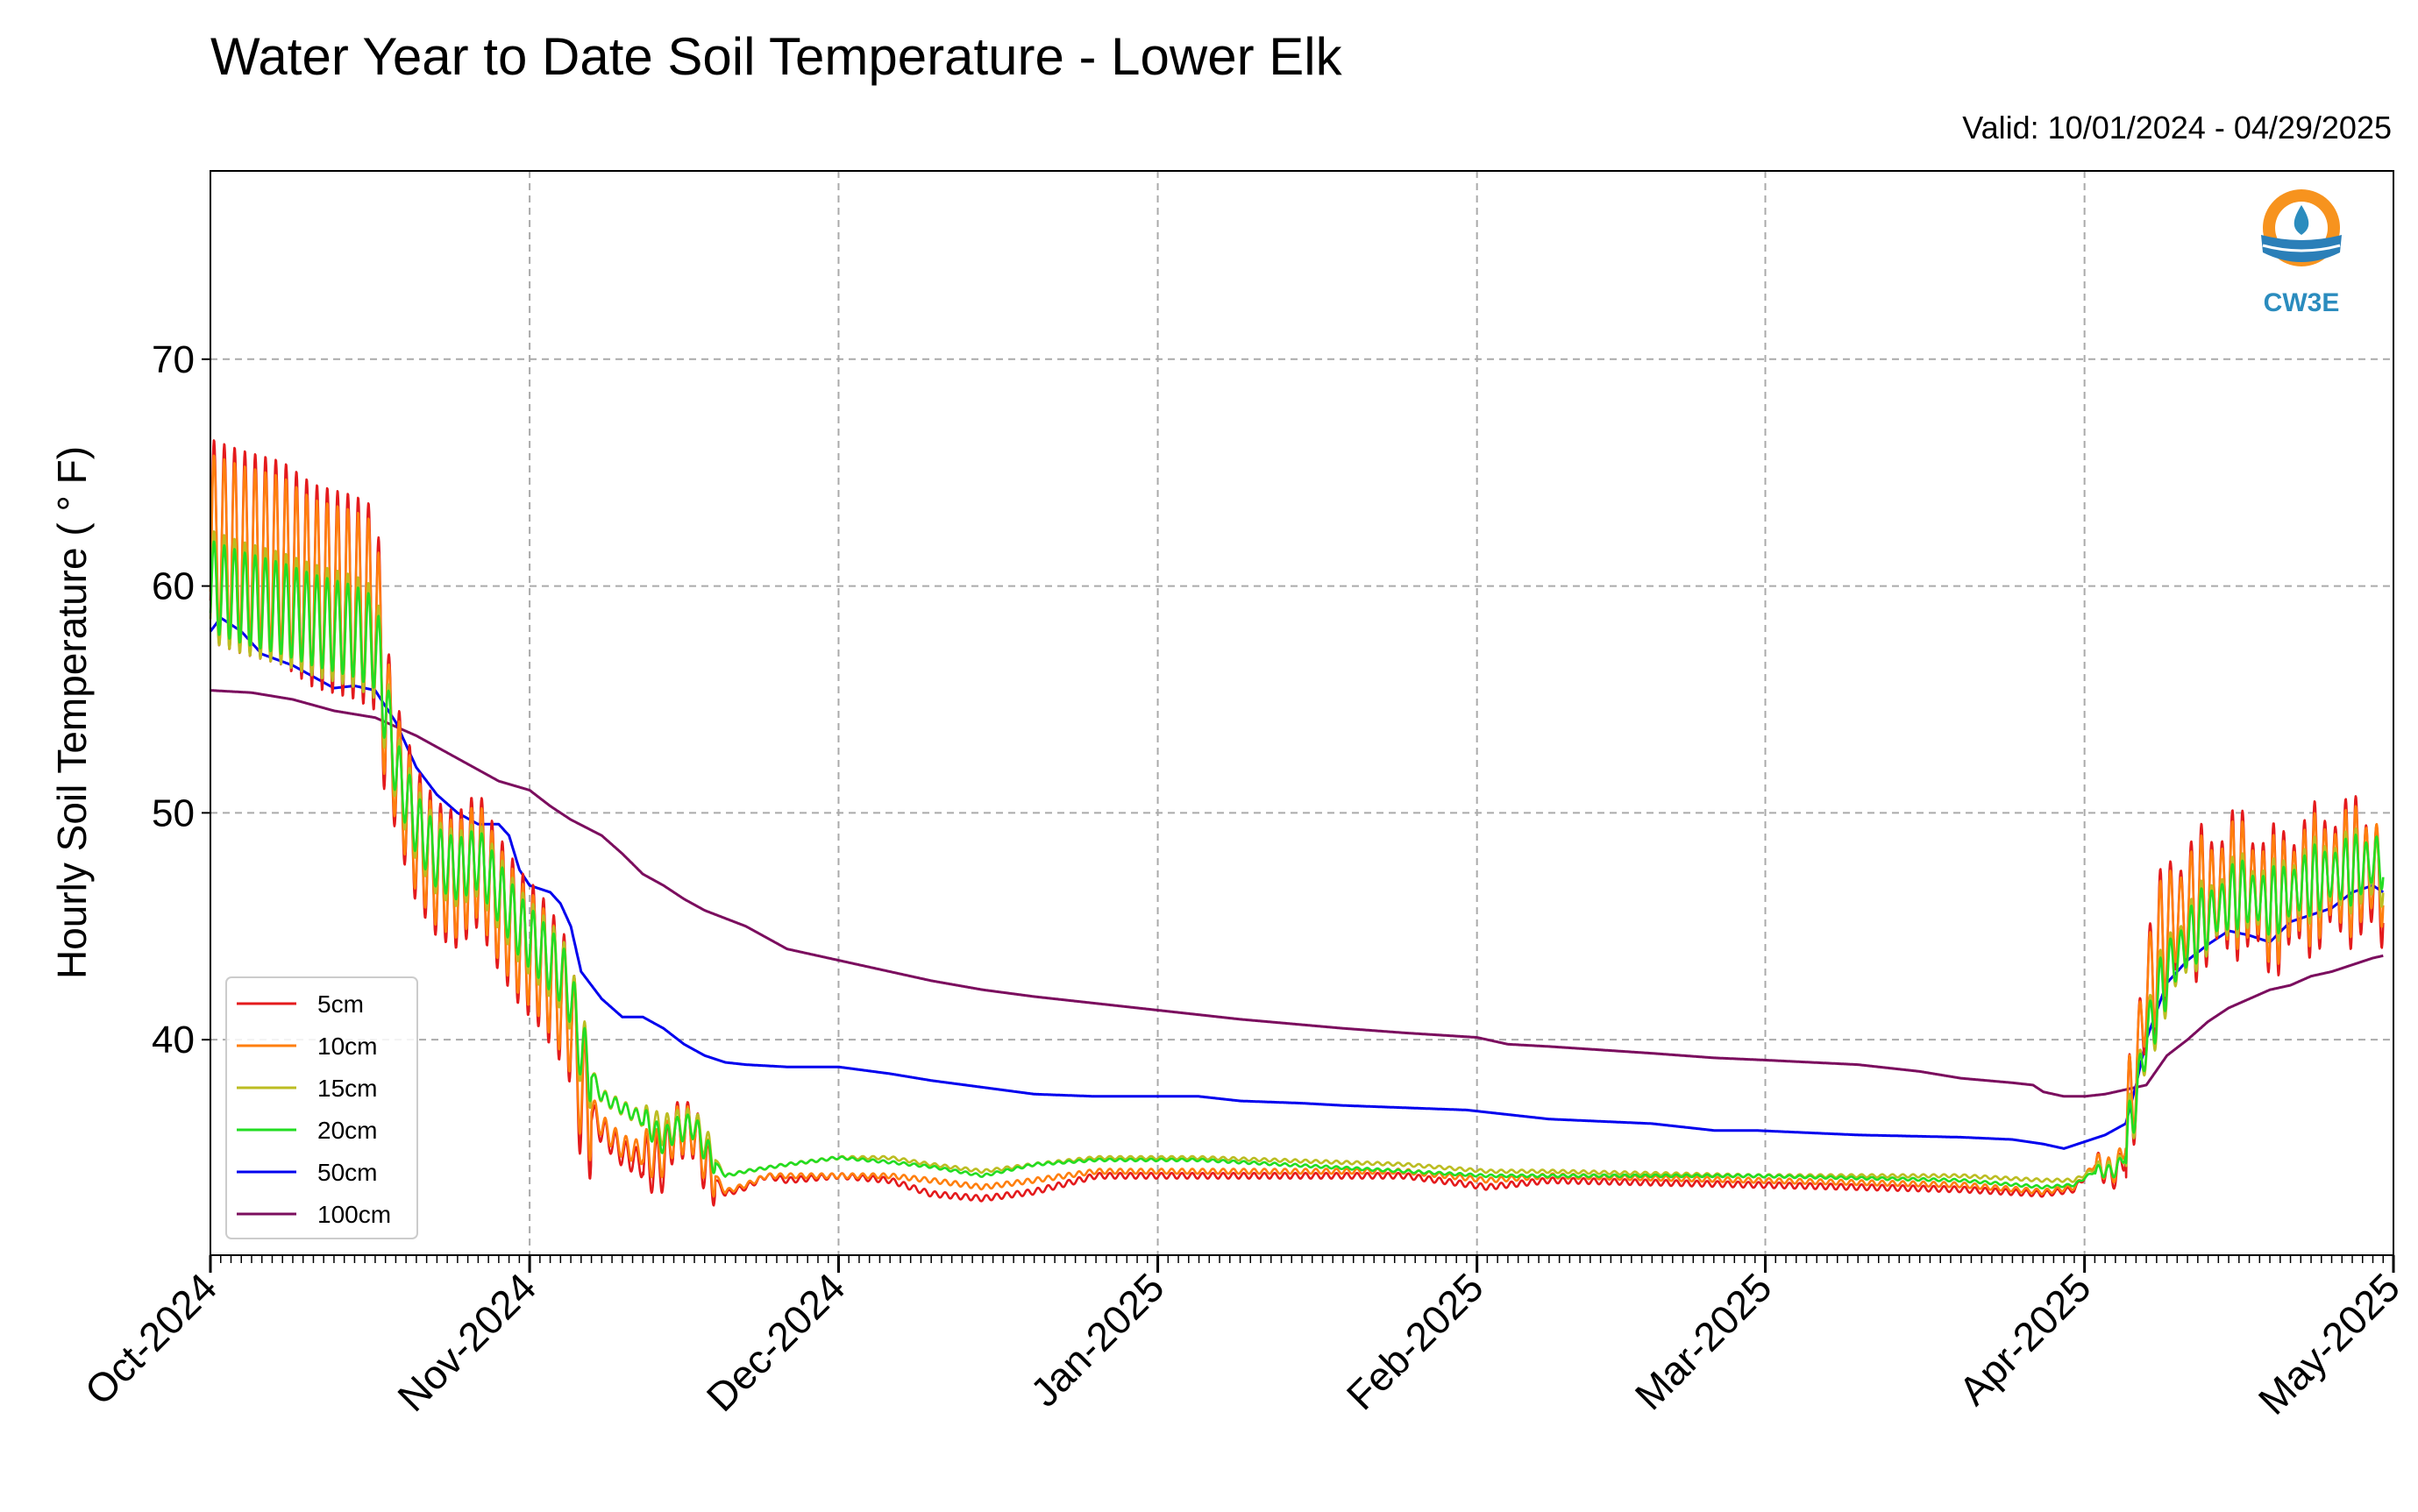 This screenshot has height=1512, width=2418. What do you see at coordinates (2329, 1343) in the screenshot?
I see `x-tick-label: May-2025` at bounding box center [2329, 1343].